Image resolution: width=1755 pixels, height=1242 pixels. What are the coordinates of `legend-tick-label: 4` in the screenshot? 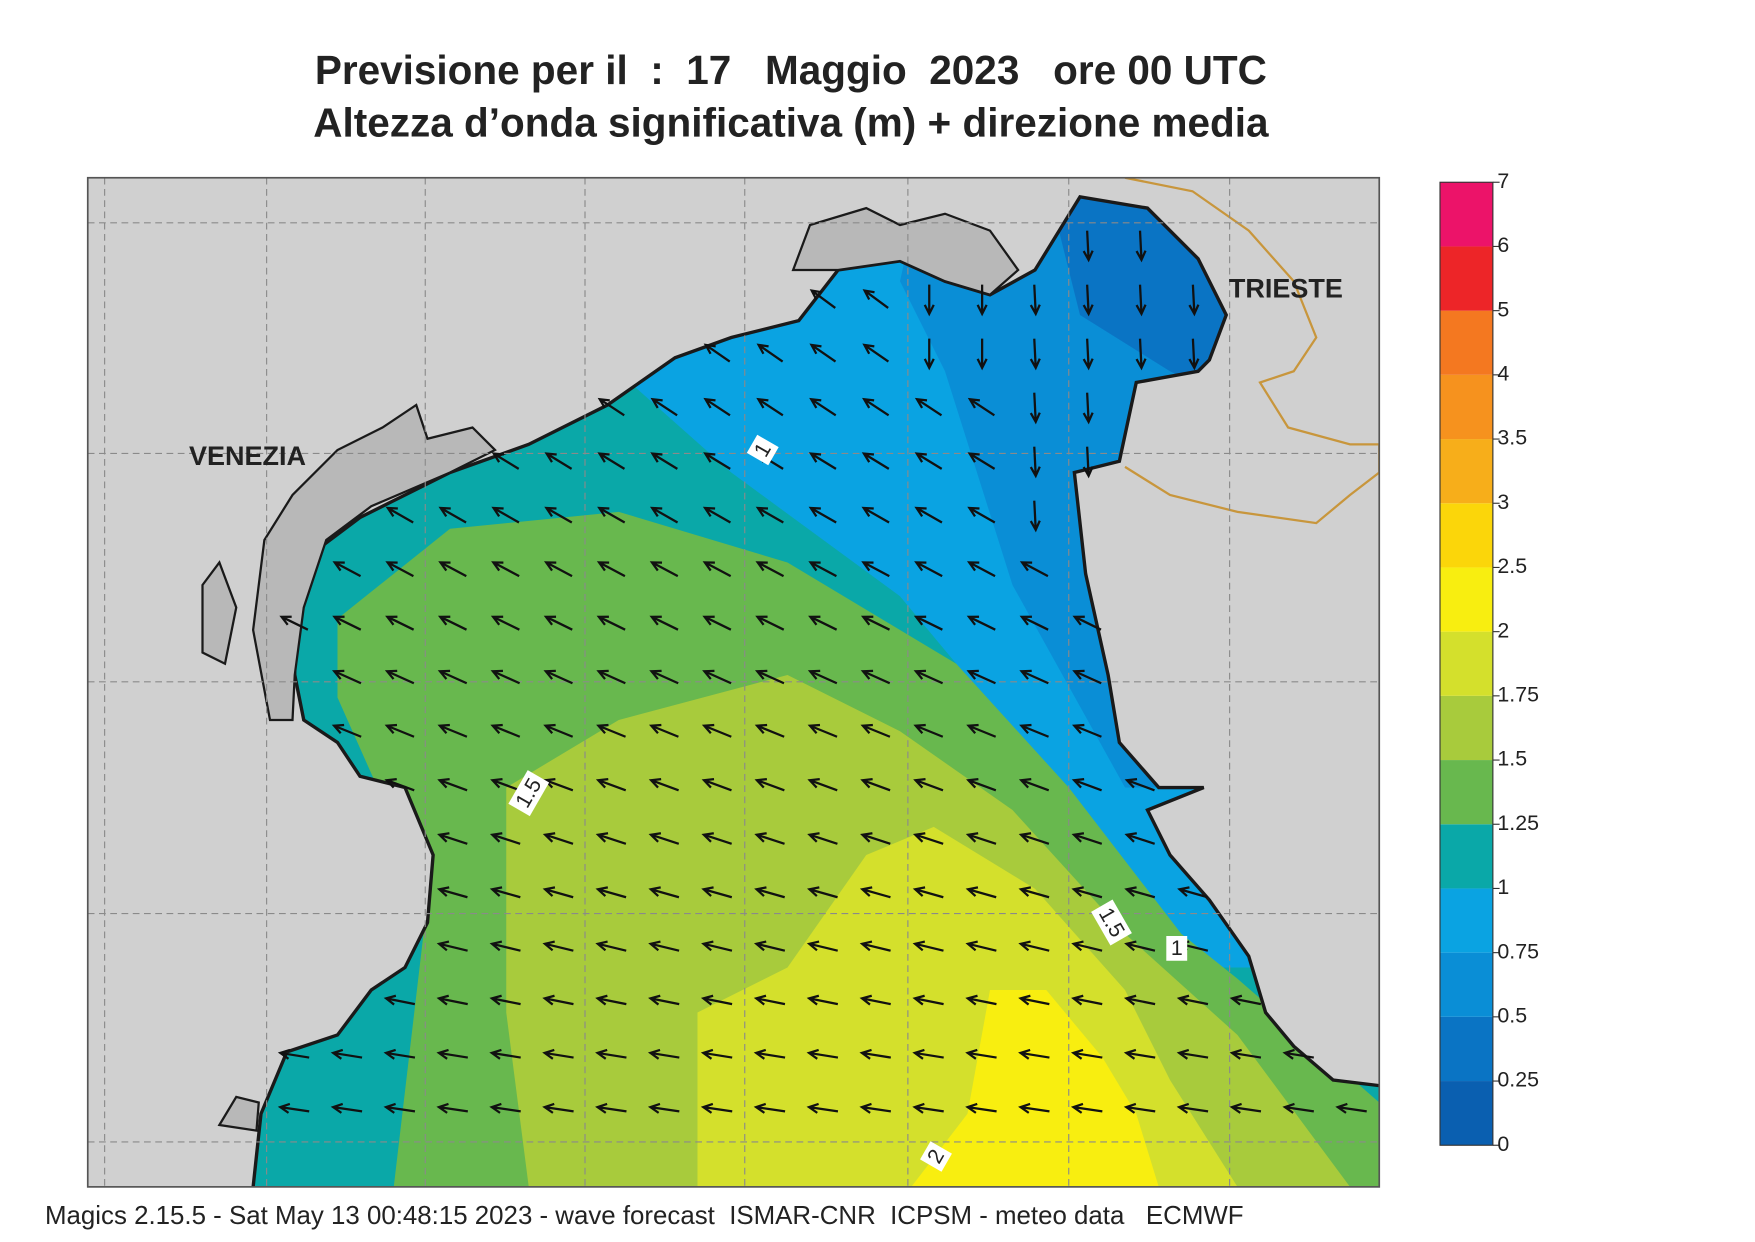 It's located at (1503, 373).